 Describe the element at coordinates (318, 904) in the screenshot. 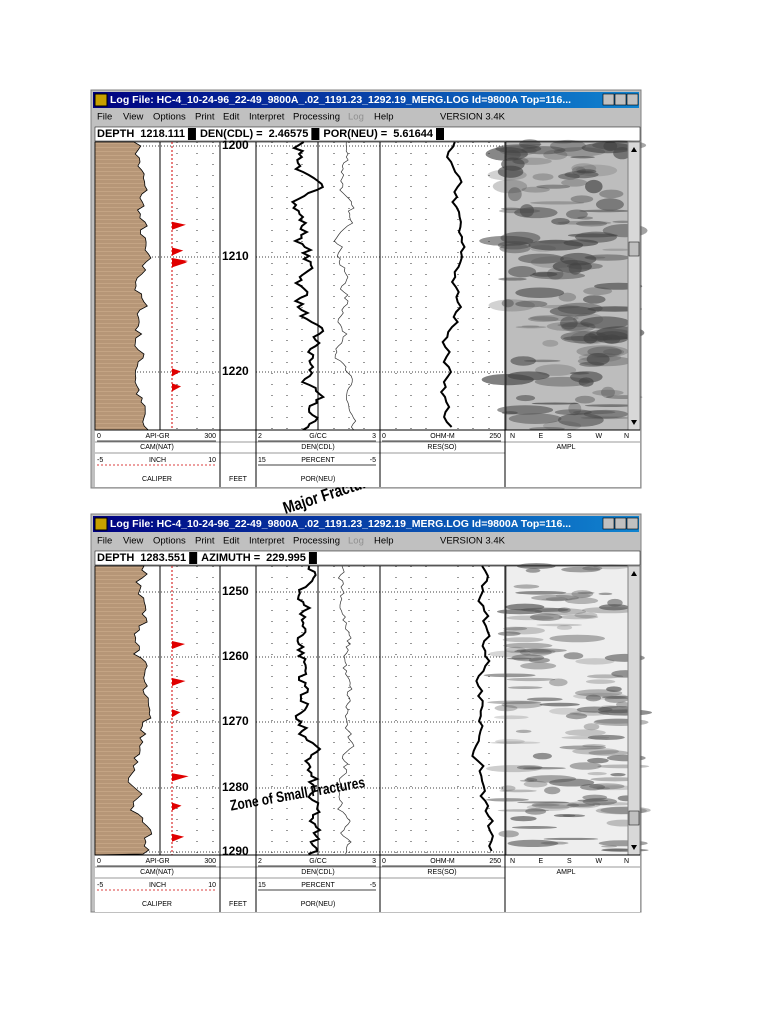

I see `curve-name: POR(NEU)` at that location.